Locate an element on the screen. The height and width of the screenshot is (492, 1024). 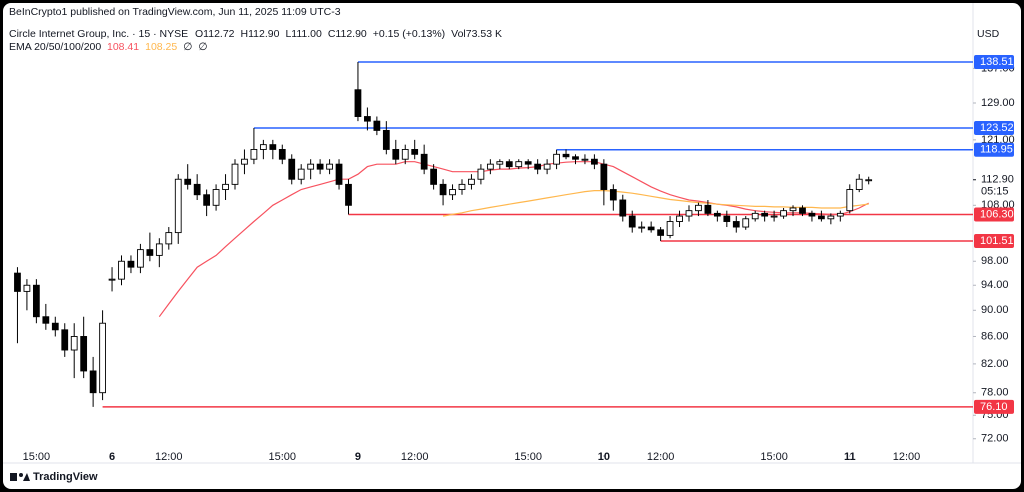
y-tick-label: 78.00 is located at coordinates (995, 393).